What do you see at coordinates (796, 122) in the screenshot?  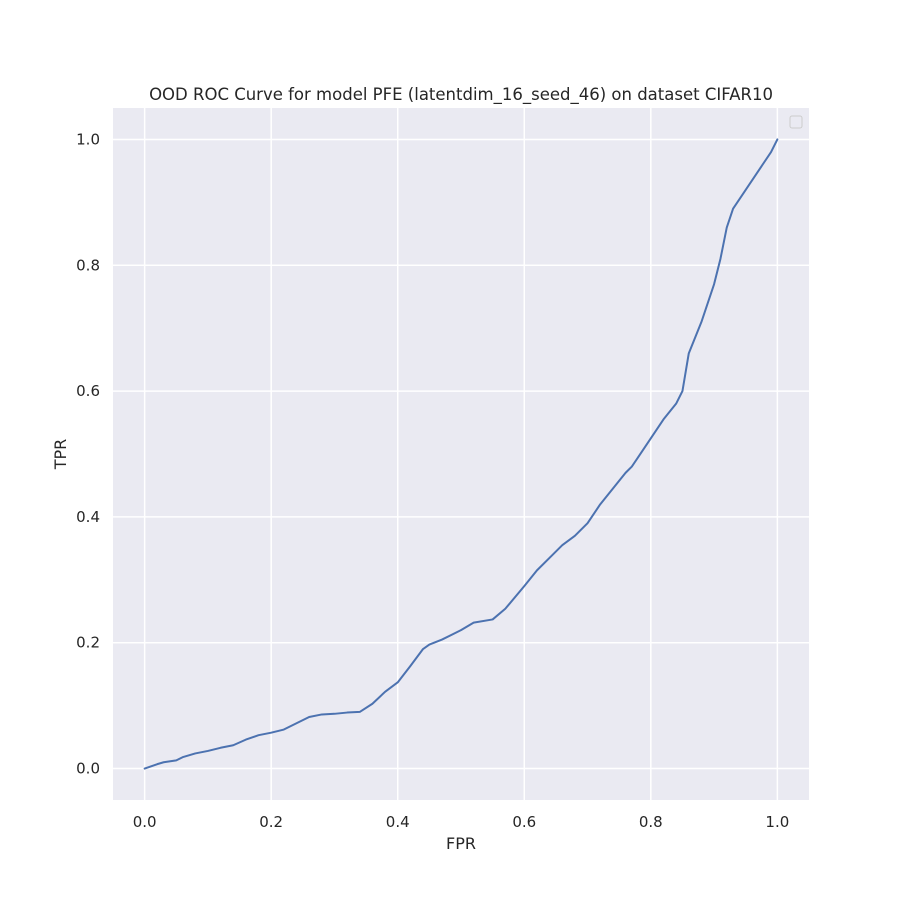 I see `legend-box` at bounding box center [796, 122].